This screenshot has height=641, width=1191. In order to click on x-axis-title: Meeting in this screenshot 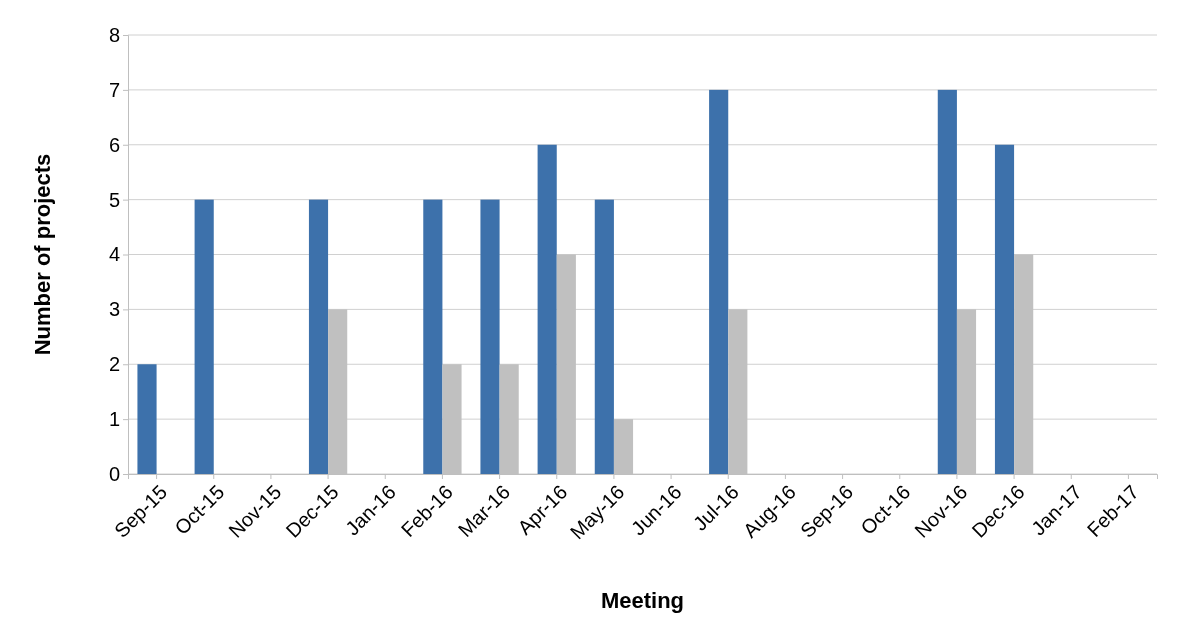, I will do `click(642, 600)`.